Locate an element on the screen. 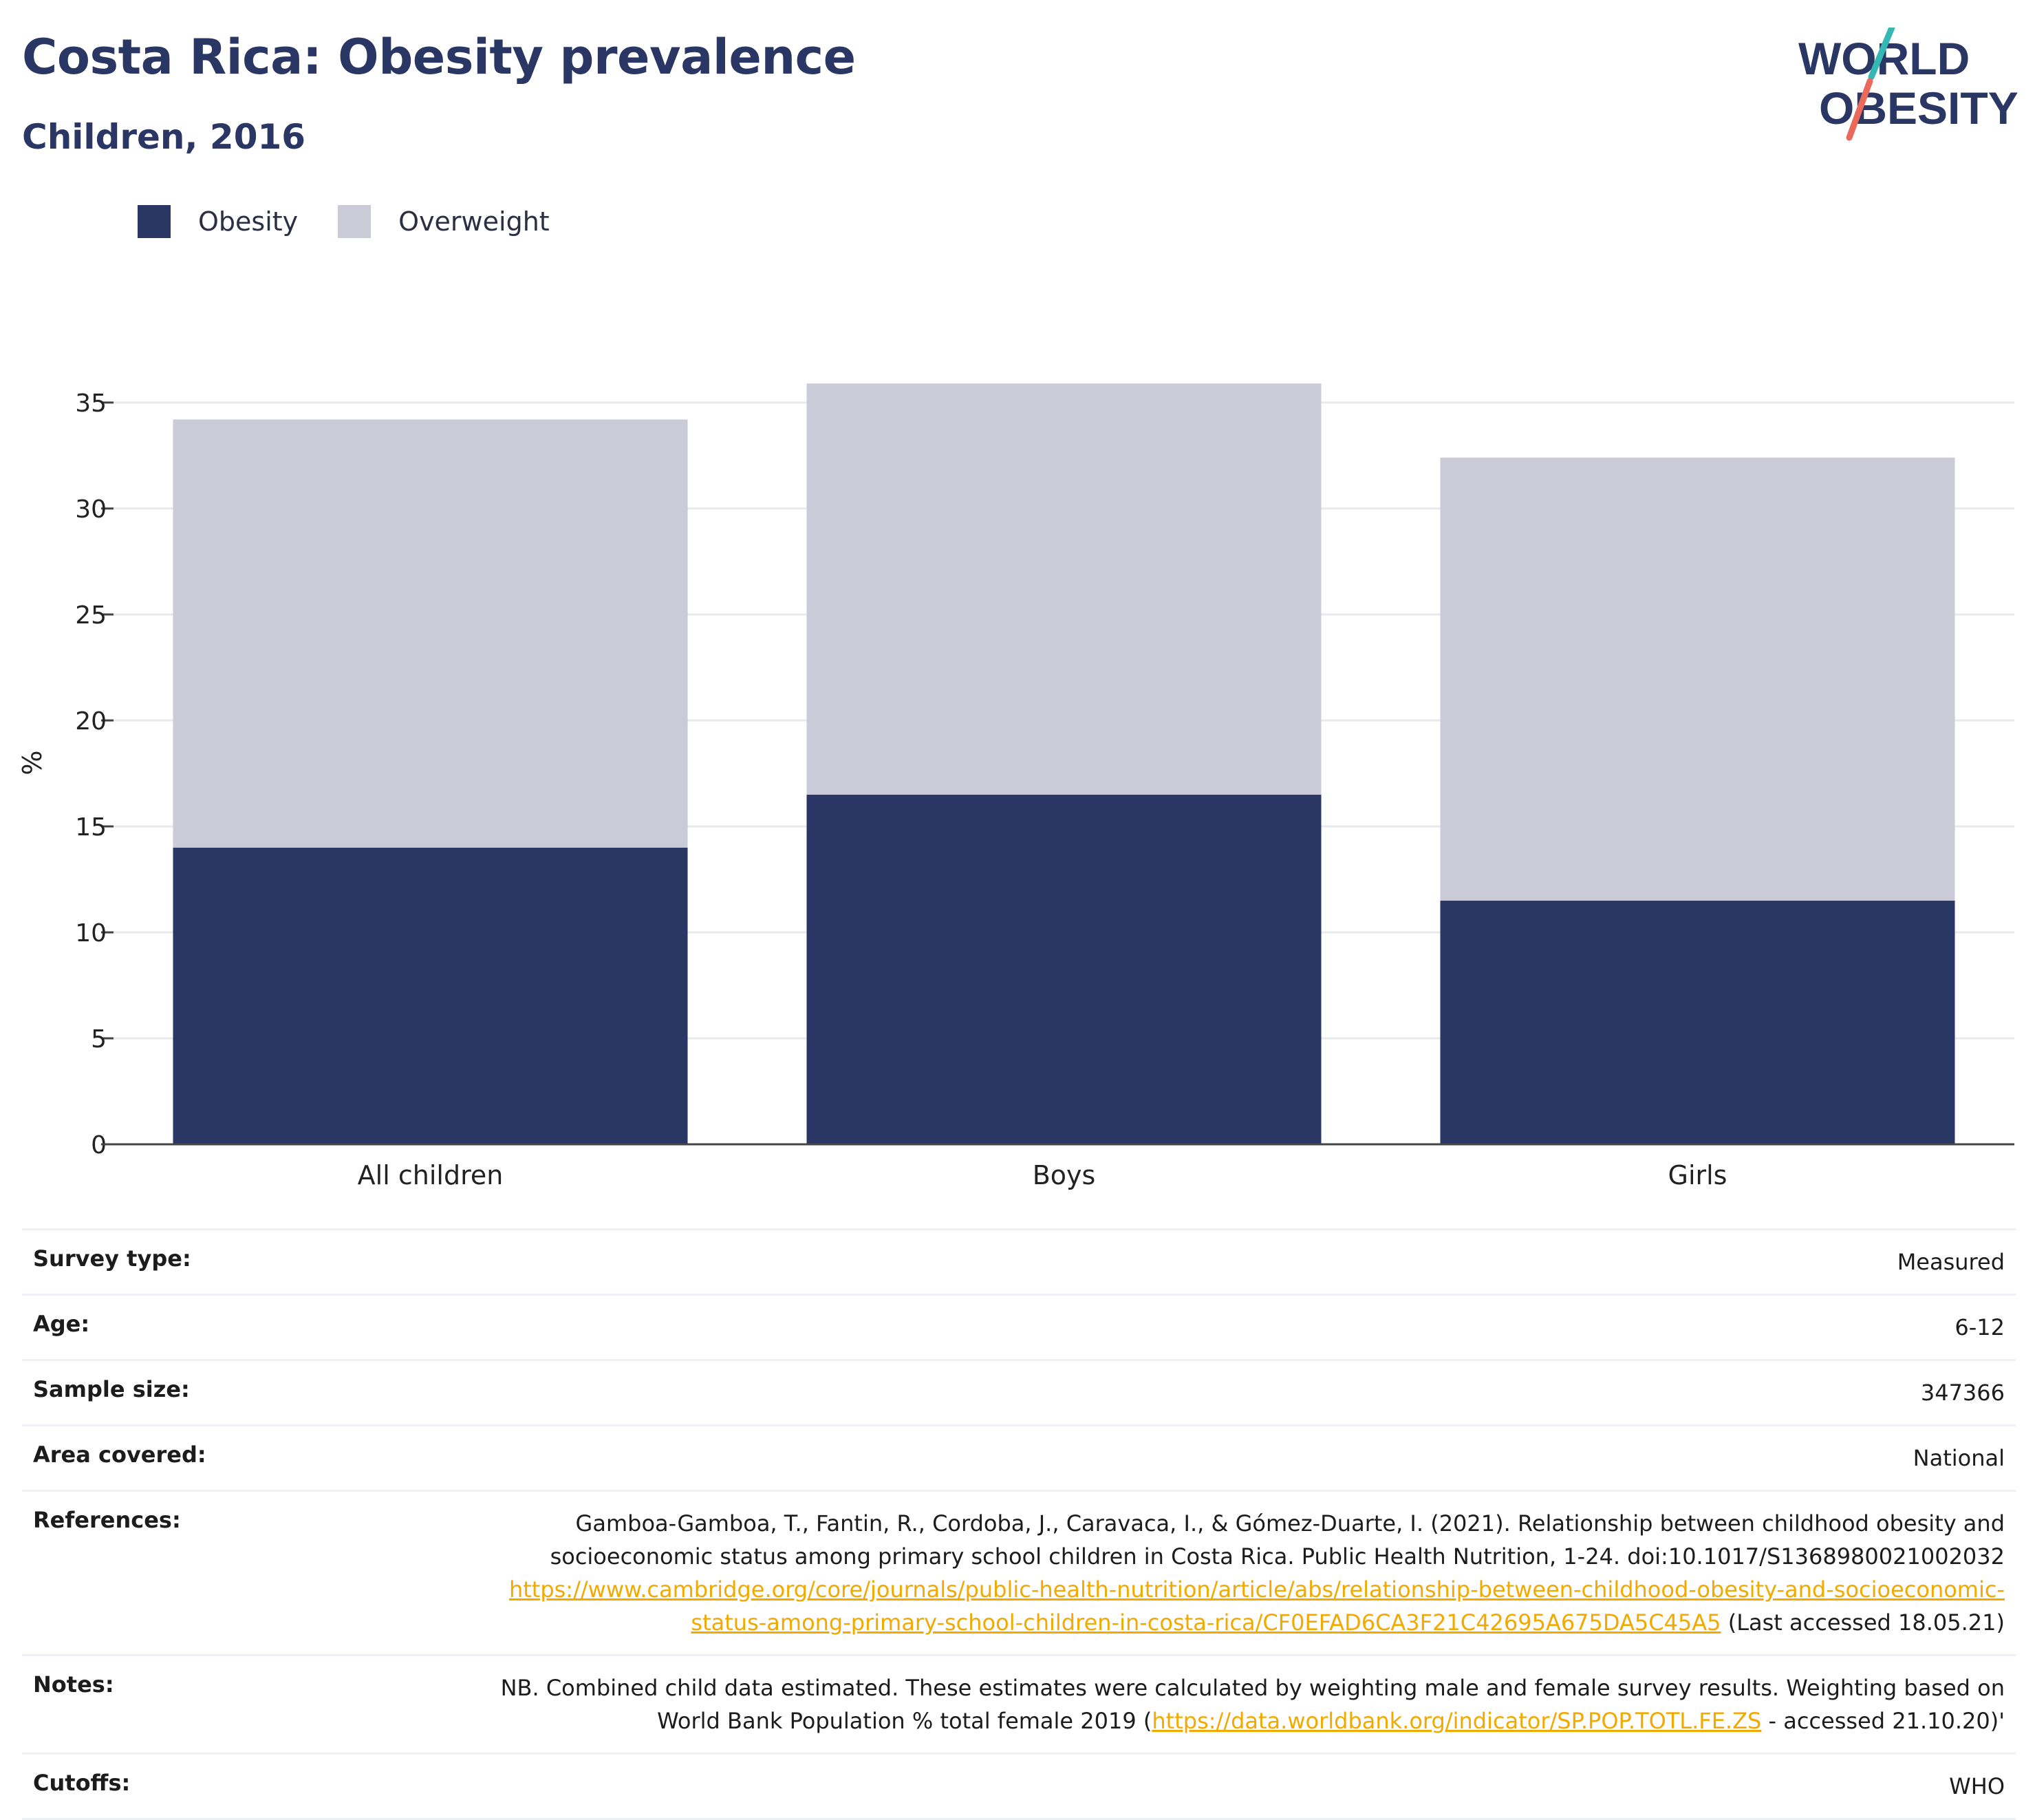  y-axis-label: % is located at coordinates (32, 763).